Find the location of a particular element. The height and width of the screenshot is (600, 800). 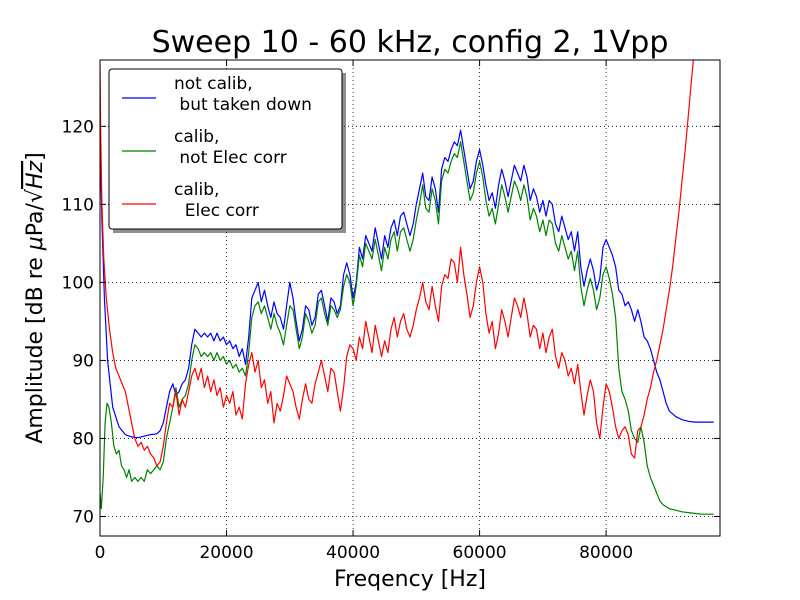

y-tick-label: 80 is located at coordinates (83, 439).